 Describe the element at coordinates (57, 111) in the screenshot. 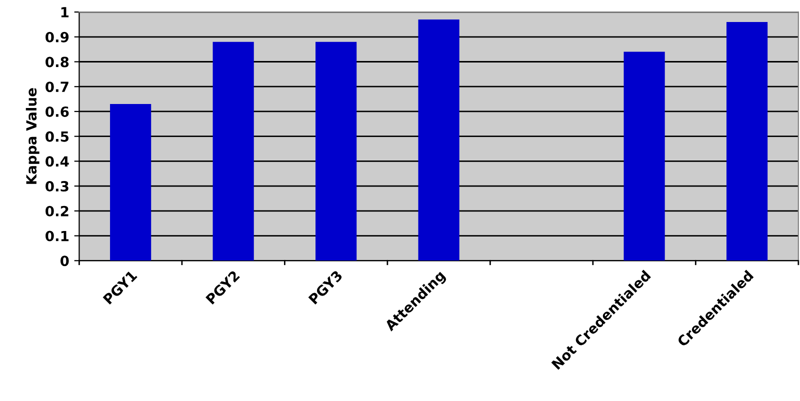

I see `y-tick-label: 0.6` at that location.